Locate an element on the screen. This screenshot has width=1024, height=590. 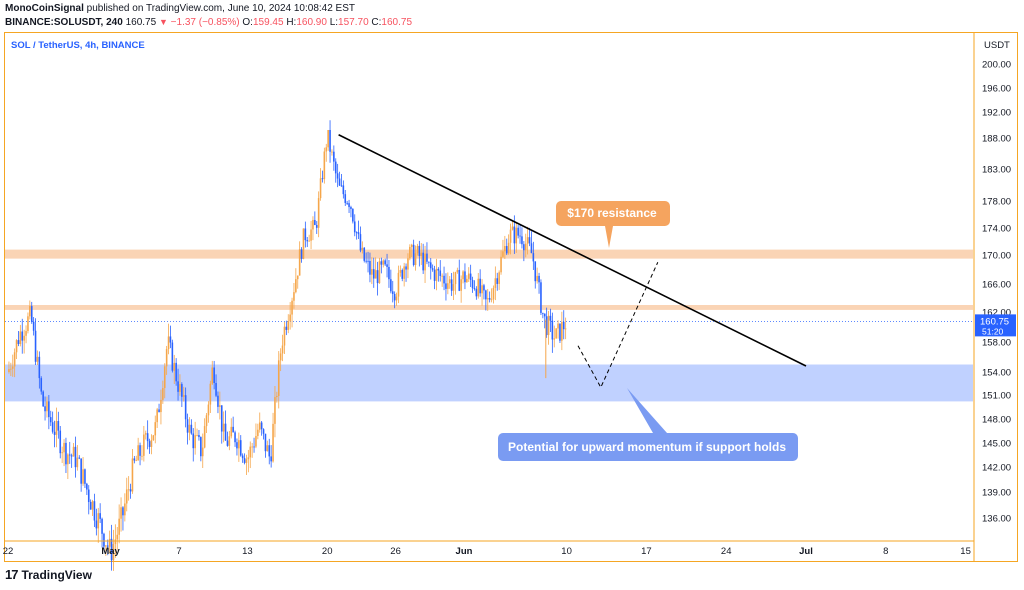
time-tick-label: 7 is located at coordinates (178, 551).